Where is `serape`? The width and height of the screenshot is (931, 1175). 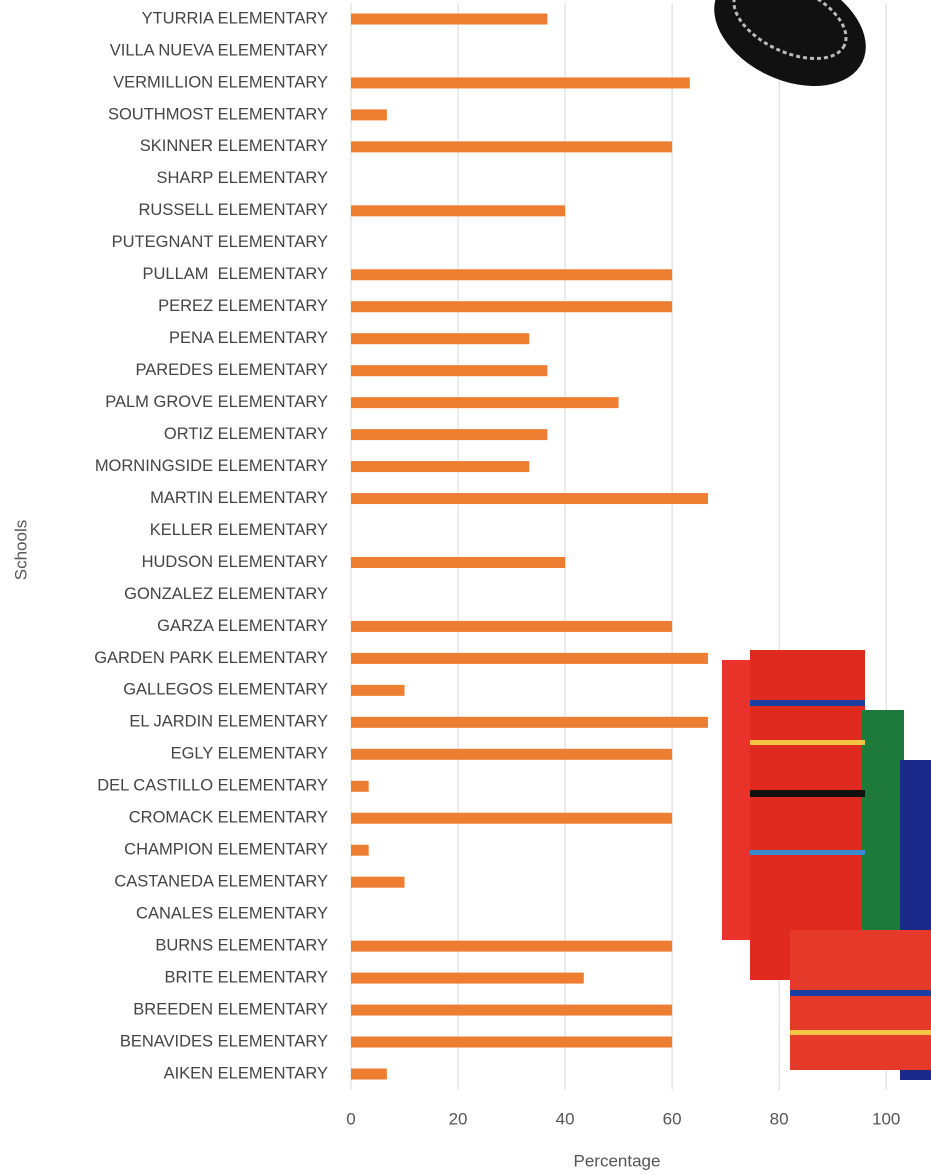 serape is located at coordinates (826, 865).